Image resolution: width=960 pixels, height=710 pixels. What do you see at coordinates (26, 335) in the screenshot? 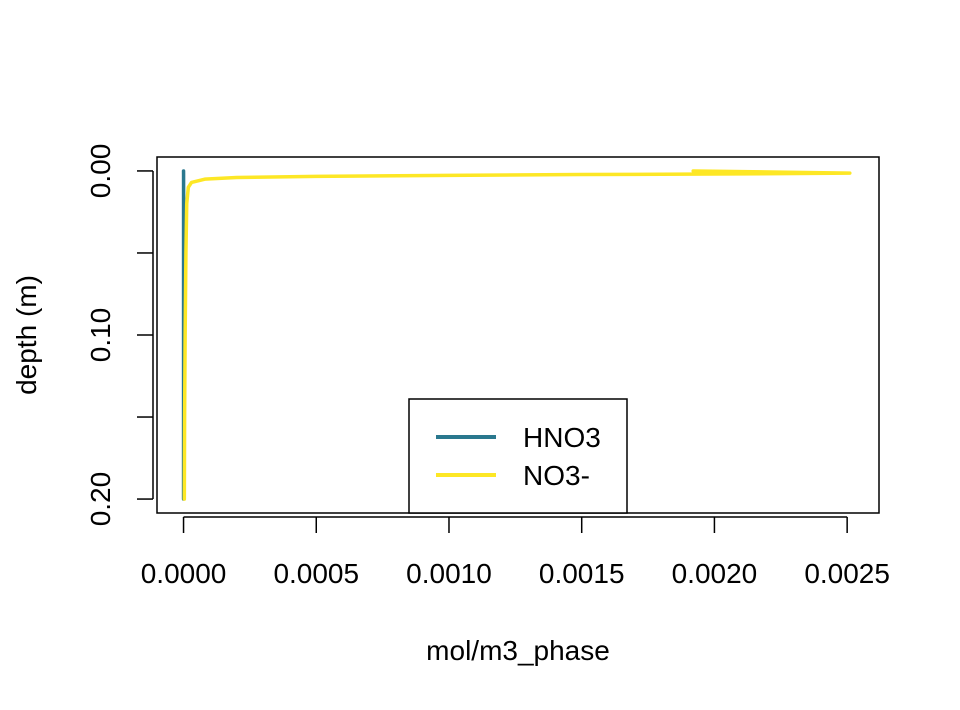
I see `y-axis-label: depth (m)` at bounding box center [26, 335].